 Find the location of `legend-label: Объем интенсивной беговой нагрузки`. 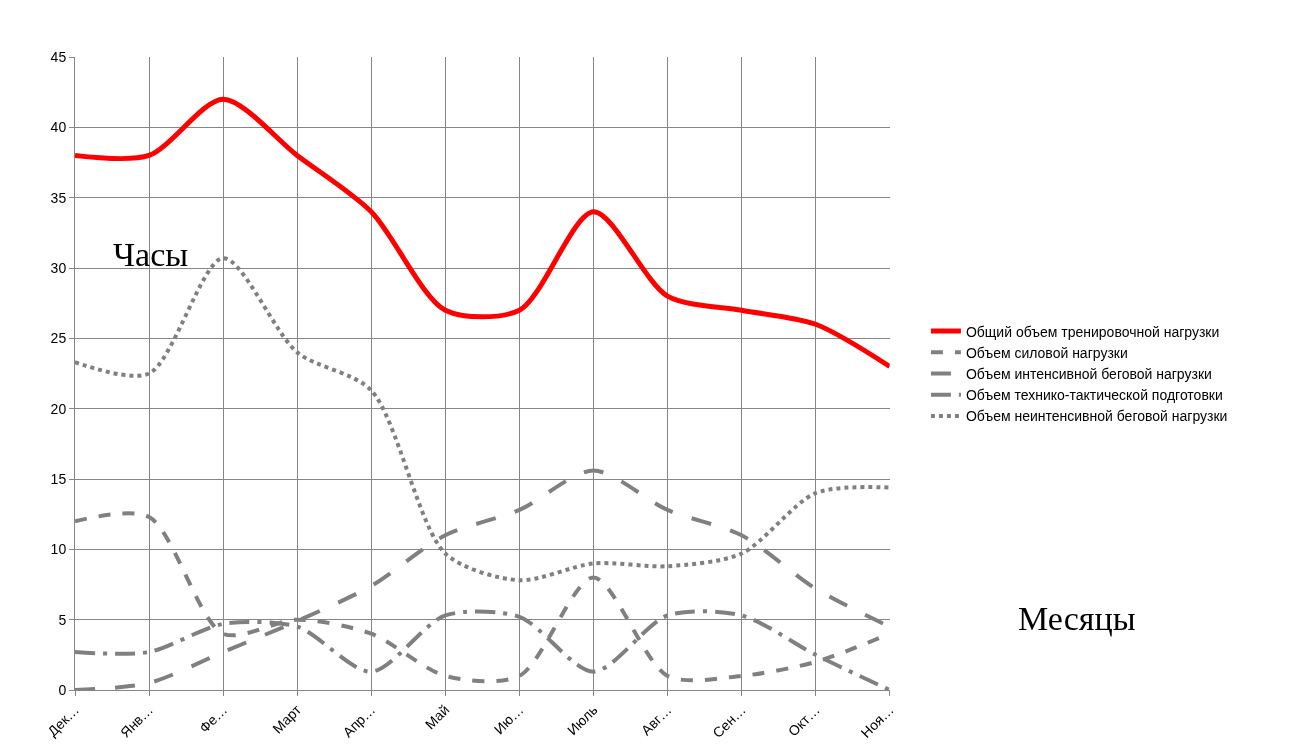

legend-label: Объем интенсивной беговой нагрузки is located at coordinates (1088, 373).